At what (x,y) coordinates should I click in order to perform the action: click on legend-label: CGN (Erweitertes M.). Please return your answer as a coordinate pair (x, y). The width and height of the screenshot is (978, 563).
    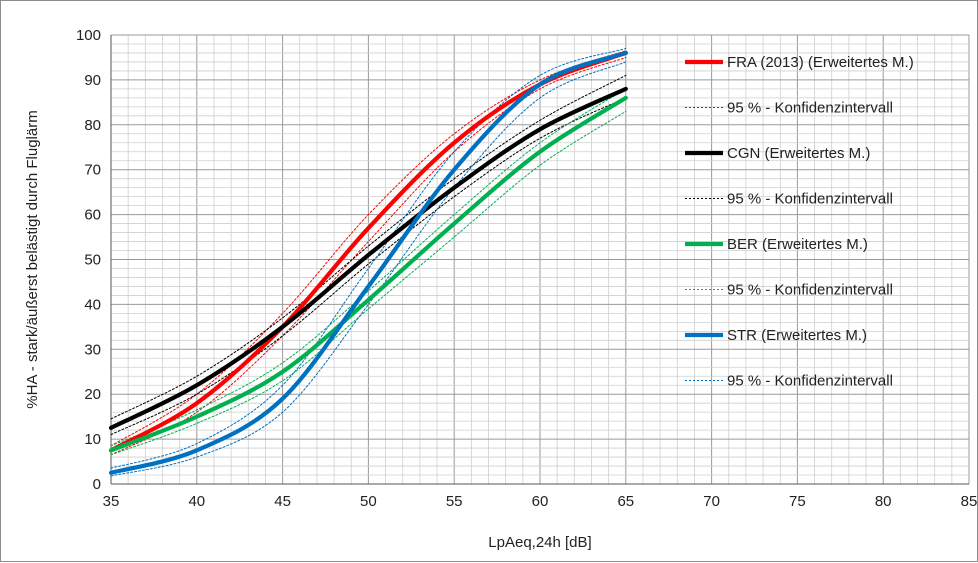
    Looking at the image, I should click on (798, 153).